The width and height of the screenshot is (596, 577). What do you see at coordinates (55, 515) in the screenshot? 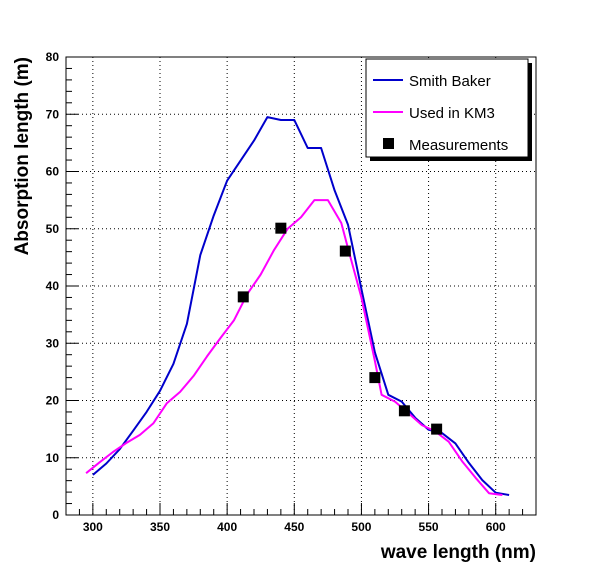
I see `y-tick-label: 0` at bounding box center [55, 515].